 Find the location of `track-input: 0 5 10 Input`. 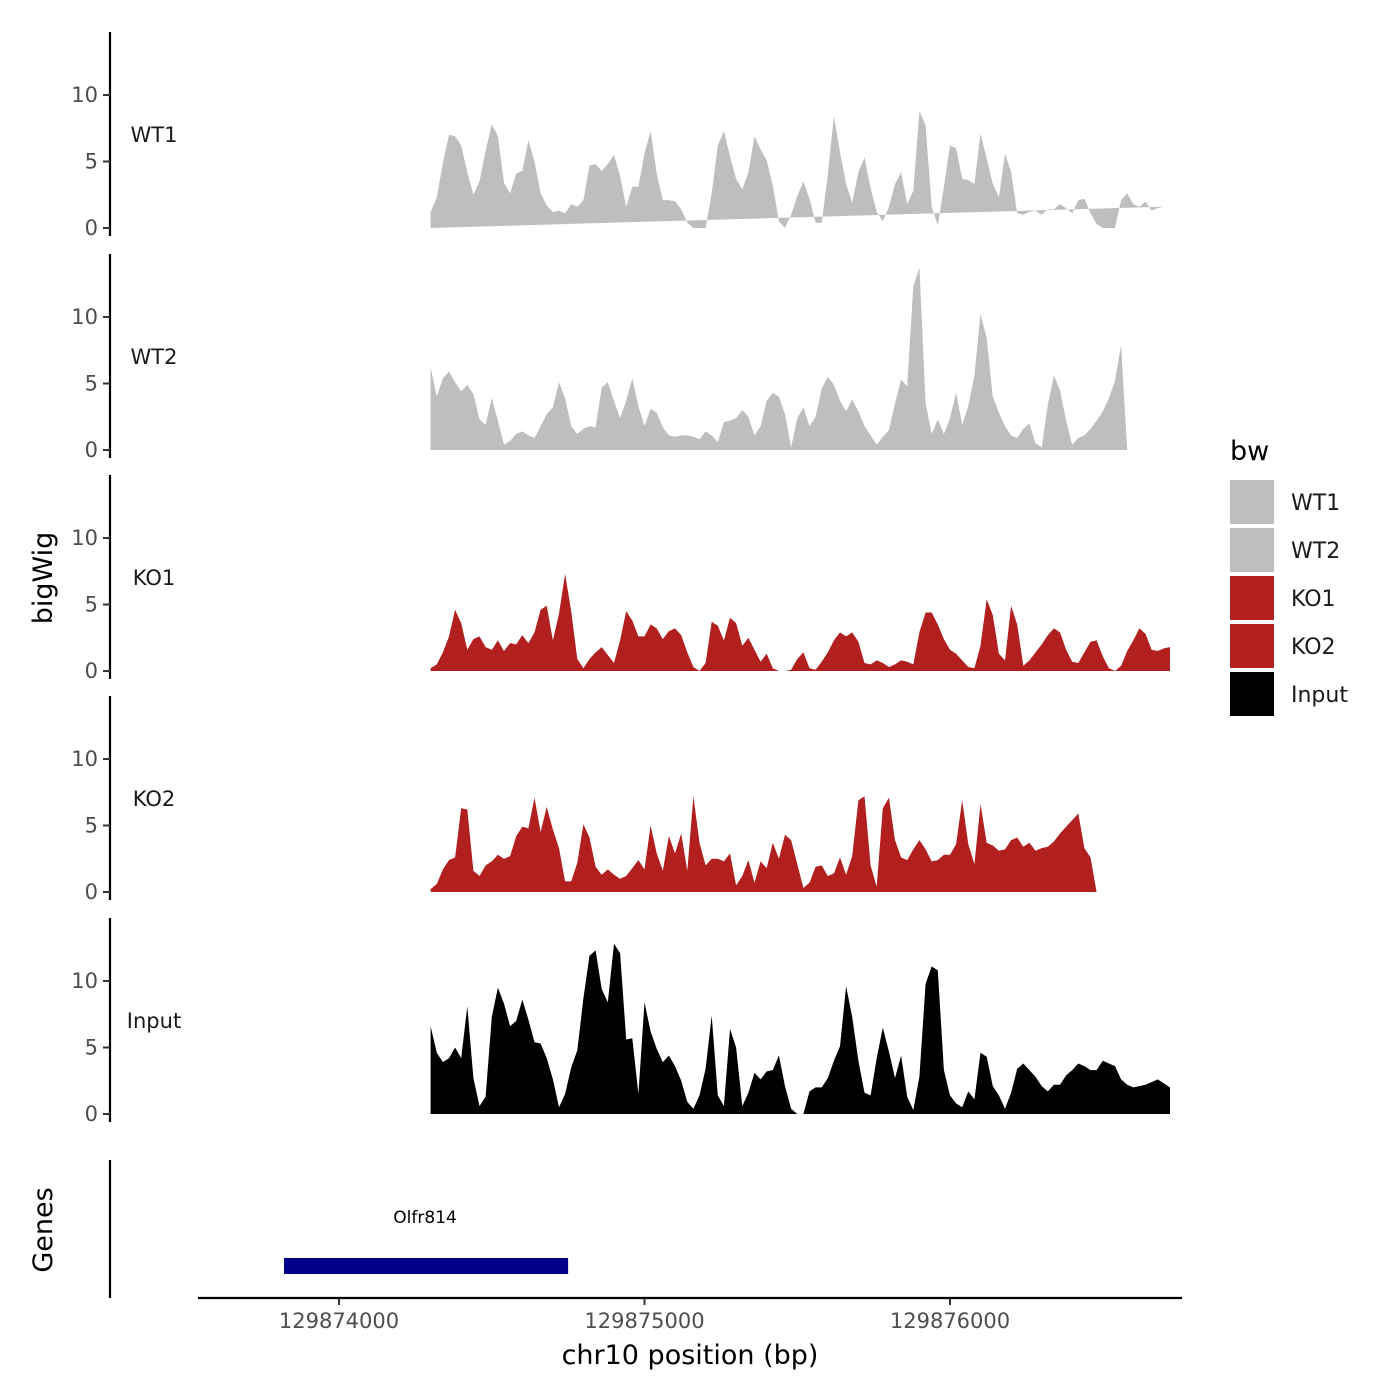

track-input: 0 5 10 Input is located at coordinates (621, 1022).